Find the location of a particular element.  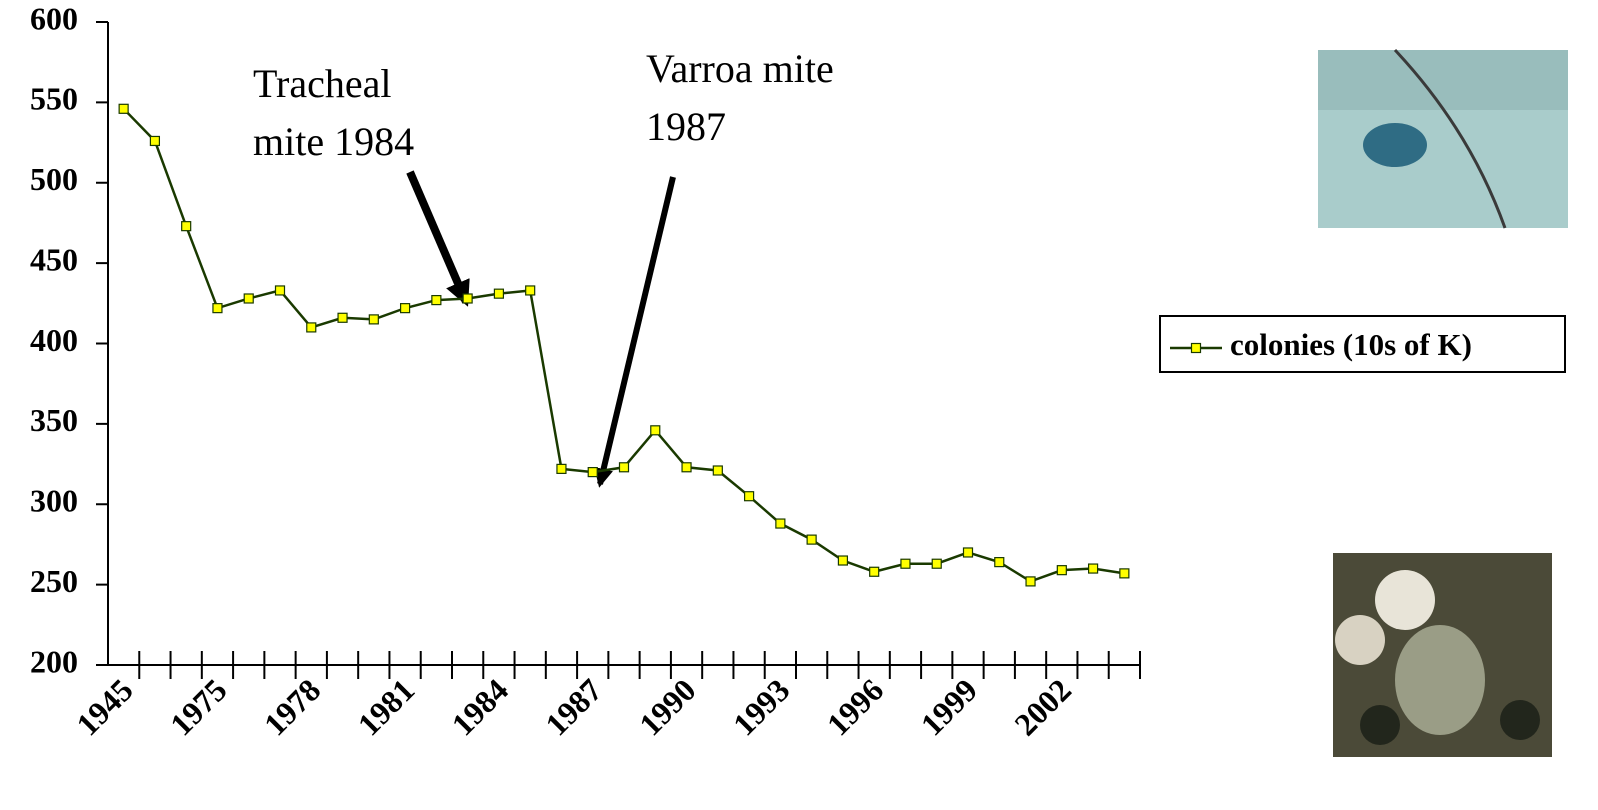

x-tick-label: 1993 is located at coordinates (761, 707).